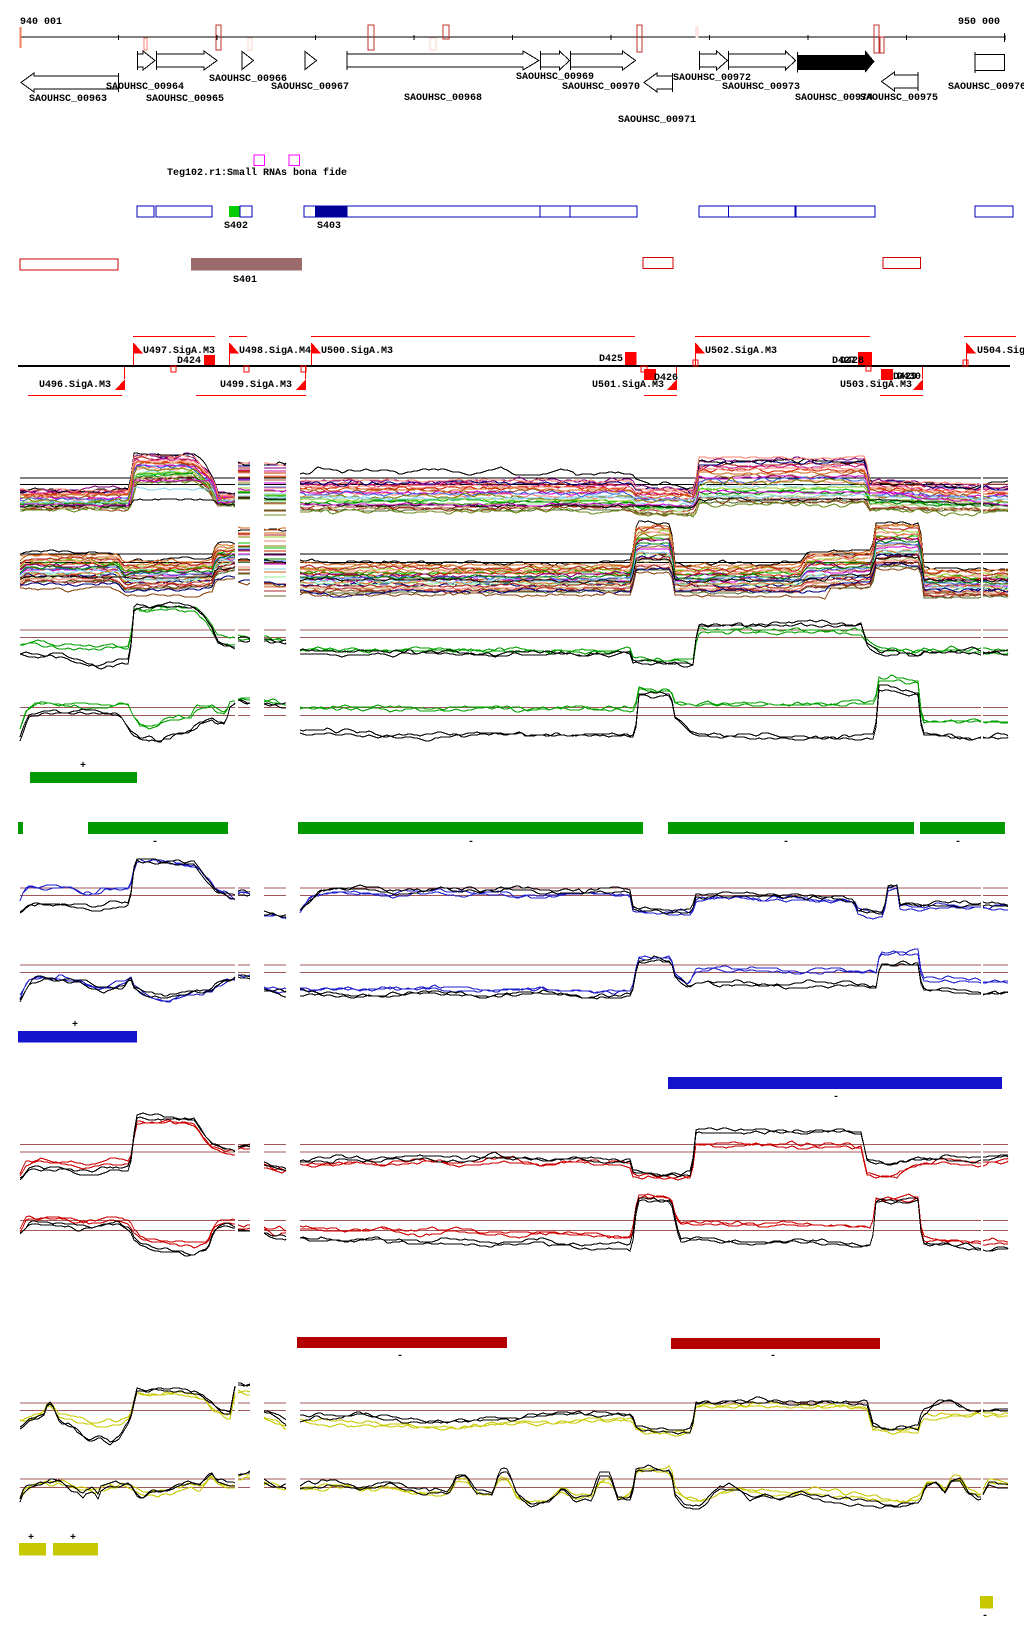 The width and height of the screenshot is (1024, 1640). What do you see at coordinates (1000, 351) in the screenshot?
I see `svg-text: U504.SigA` at bounding box center [1000, 351].